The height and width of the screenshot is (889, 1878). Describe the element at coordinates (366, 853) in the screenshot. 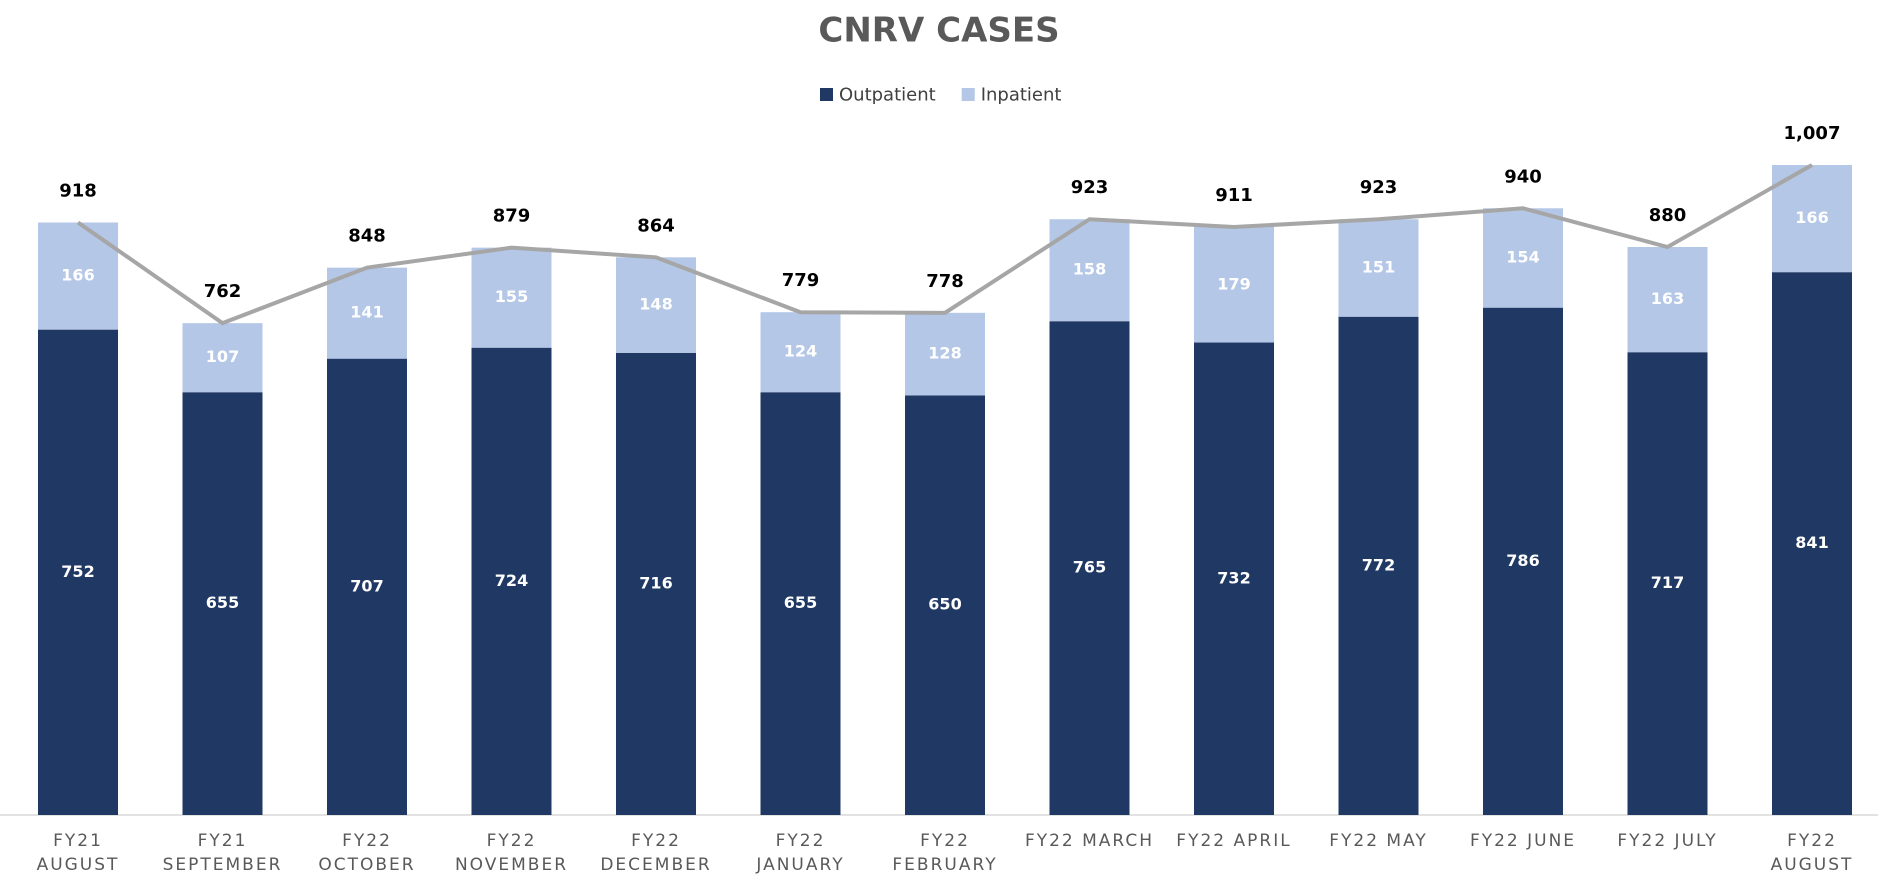

I see `x-tick-label: FY22 OCTOBER` at that location.